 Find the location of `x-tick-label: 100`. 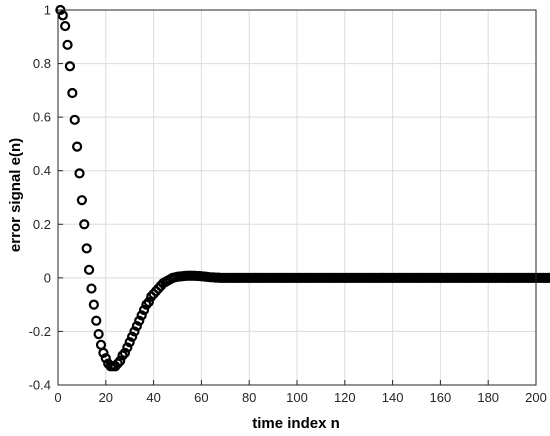

x-tick-label: 100 is located at coordinates (297, 397).